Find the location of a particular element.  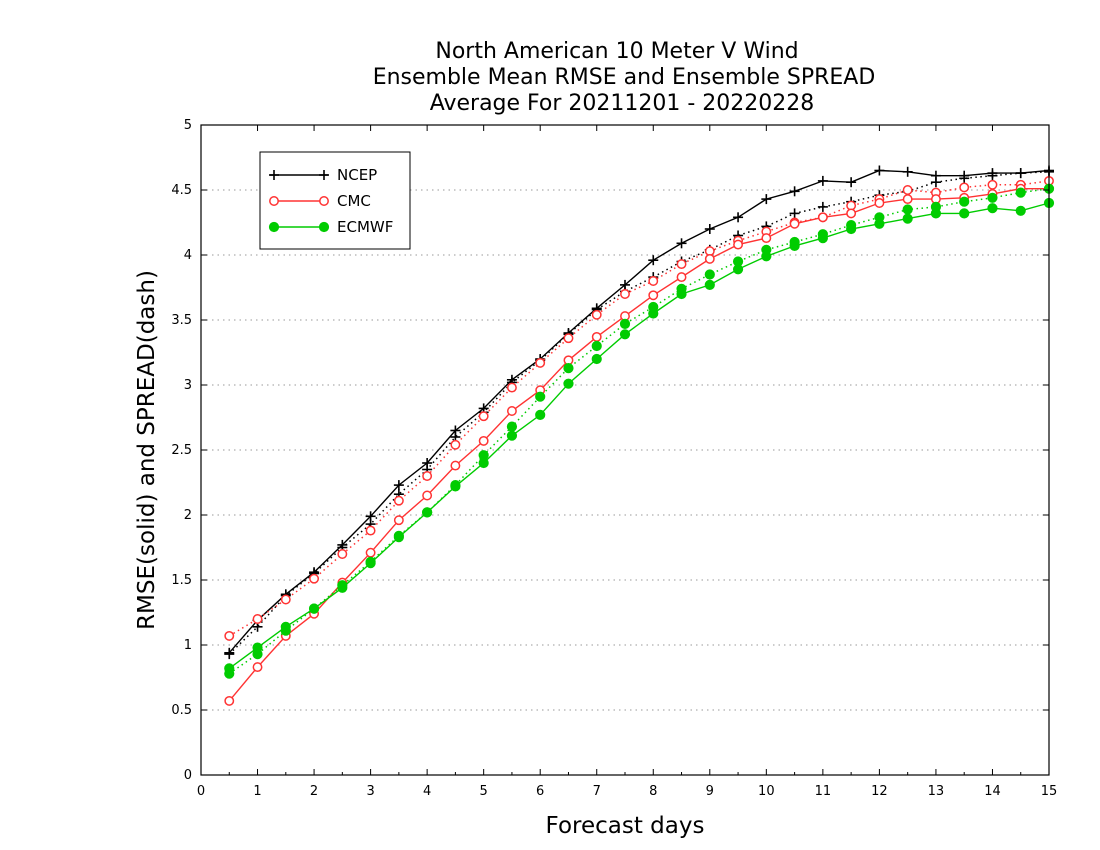

x-tick-label: 5 is located at coordinates (484, 791).